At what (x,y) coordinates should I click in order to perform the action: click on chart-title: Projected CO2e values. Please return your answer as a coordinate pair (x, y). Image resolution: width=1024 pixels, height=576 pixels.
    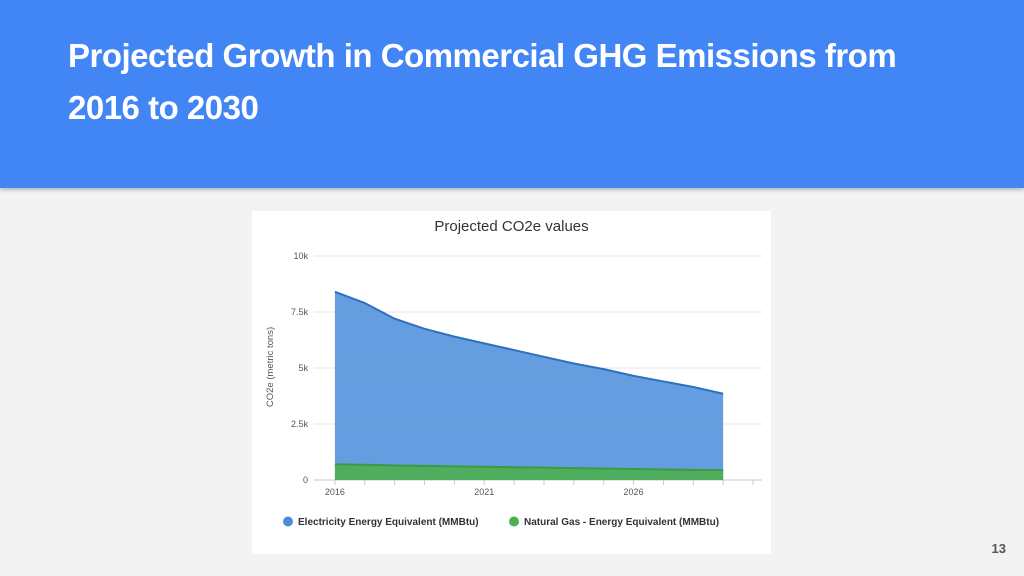
    Looking at the image, I should click on (511, 226).